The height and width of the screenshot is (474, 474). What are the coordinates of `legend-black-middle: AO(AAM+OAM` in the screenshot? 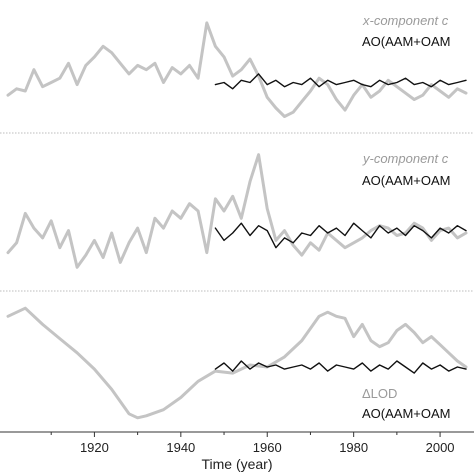 It's located at (406, 180).